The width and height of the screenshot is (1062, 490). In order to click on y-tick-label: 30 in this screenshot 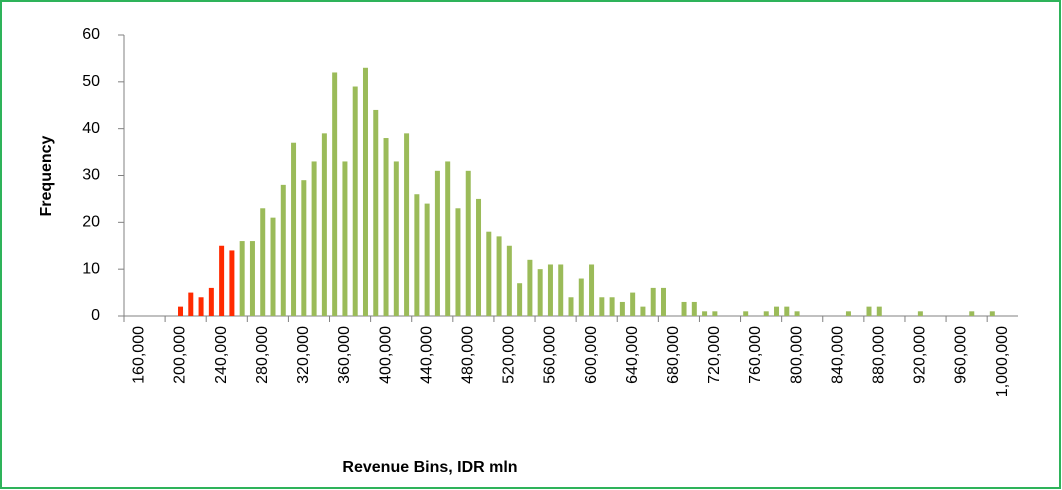, I will do `click(91, 175)`.